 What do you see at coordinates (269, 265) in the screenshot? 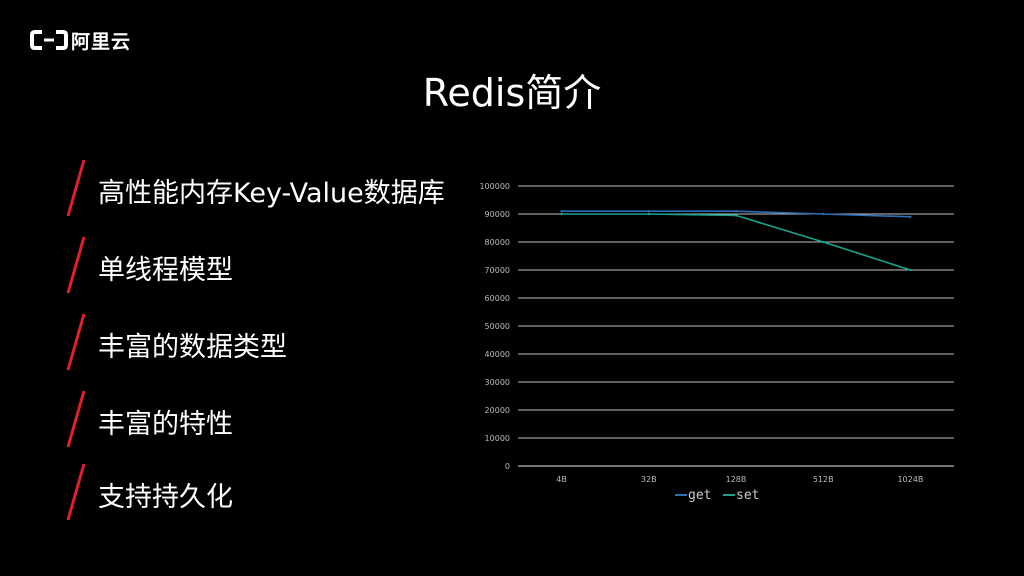
I see `bullet-item: 单线程模型` at bounding box center [269, 265].